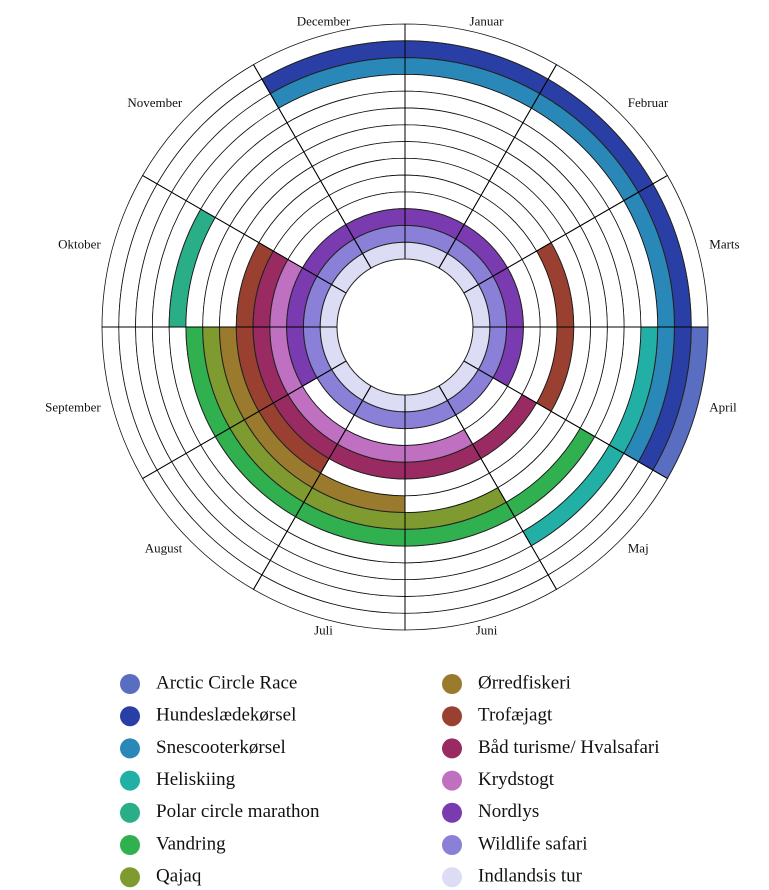 The height and width of the screenshot is (890, 769). I want to click on legend-label: Krydstogt, so click(516, 779).